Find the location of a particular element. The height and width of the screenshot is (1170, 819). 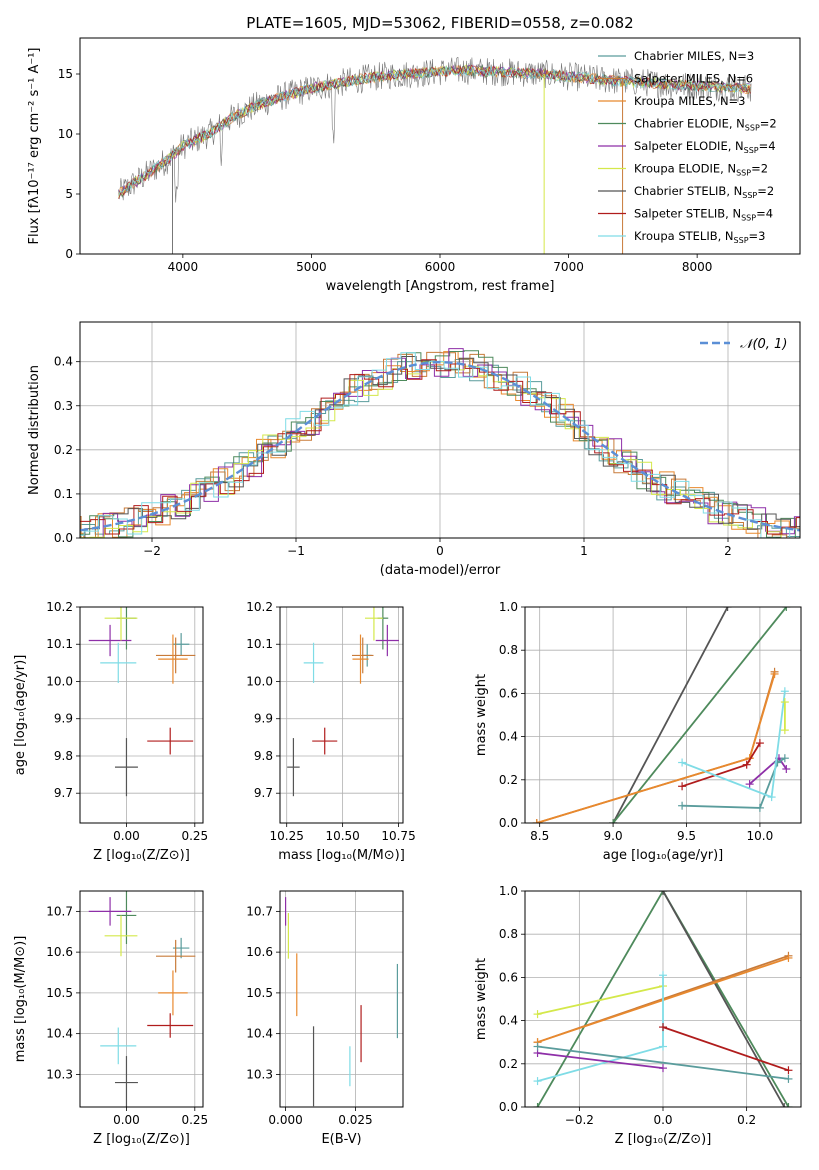

mass-vs-ebv-panel: 0.000 0.025 10.3 10.4 10.5 10.6 10.7 E(B-V) is located at coordinates (325, 1018).